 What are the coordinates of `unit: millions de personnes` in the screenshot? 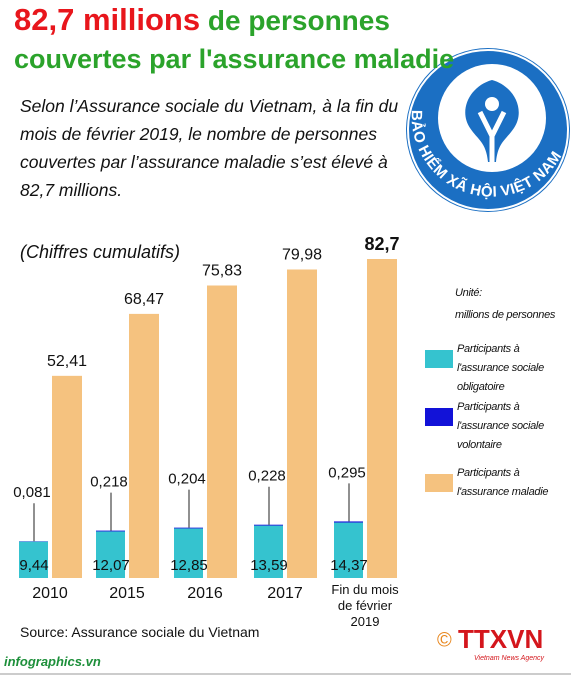 It's located at (505, 315).